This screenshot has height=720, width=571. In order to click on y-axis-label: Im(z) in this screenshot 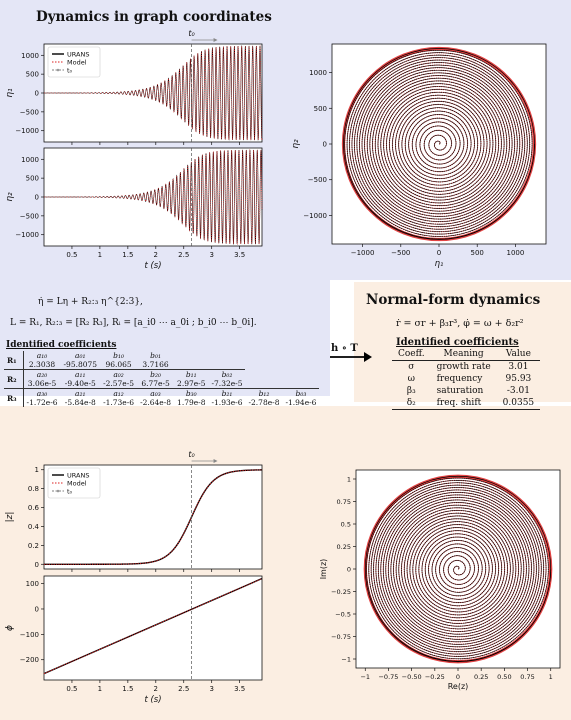, I will do `click(323, 569)`.